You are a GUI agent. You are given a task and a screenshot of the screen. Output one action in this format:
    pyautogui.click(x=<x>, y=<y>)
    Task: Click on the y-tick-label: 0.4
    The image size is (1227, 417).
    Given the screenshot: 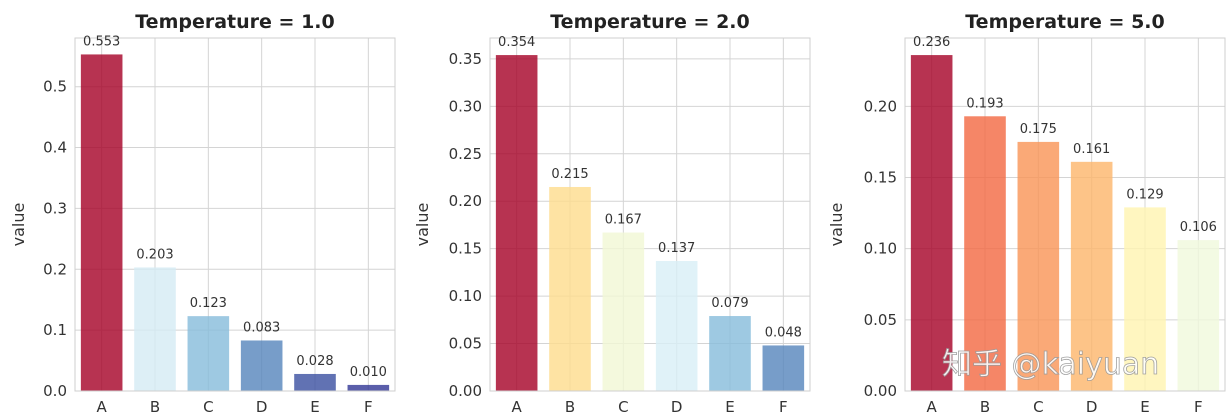 What is the action you would take?
    pyautogui.click(x=55, y=148)
    